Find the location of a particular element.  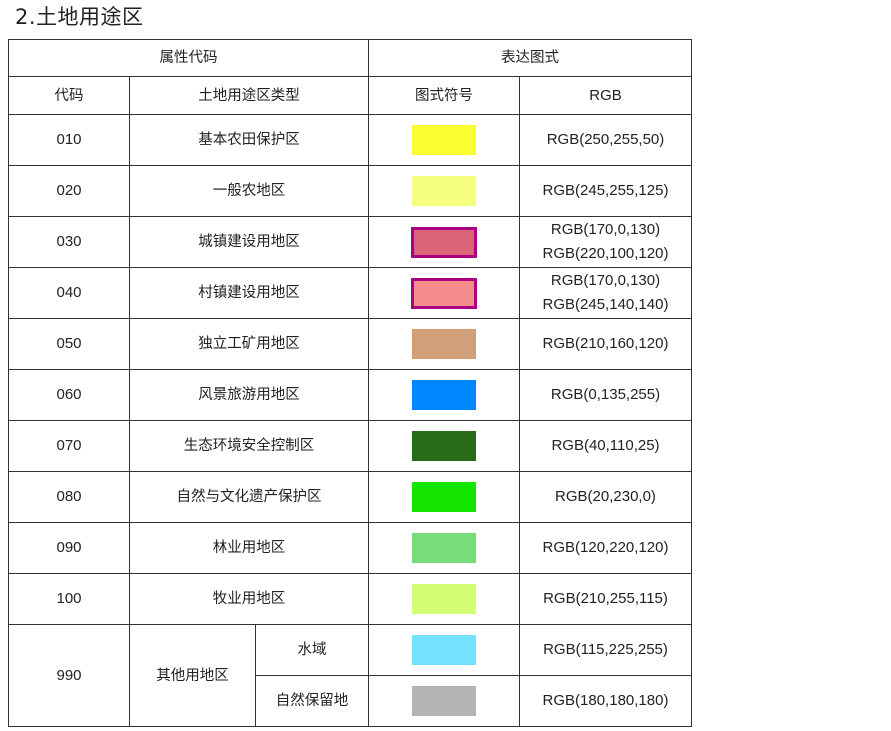

rgb-cell: RGB(20,230,0) is located at coordinates (605, 497).